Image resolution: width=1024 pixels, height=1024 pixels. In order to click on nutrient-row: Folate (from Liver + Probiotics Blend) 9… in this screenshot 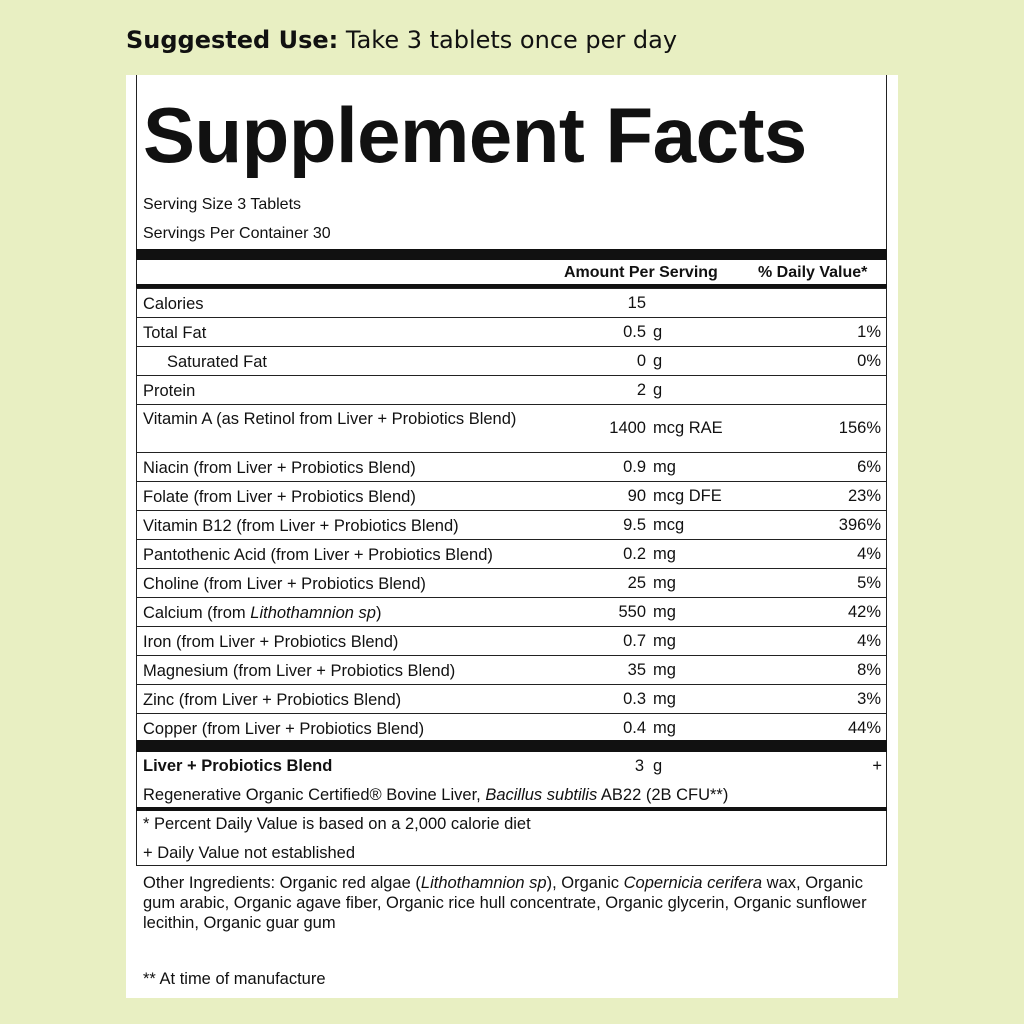, I will do `click(511, 495)`.